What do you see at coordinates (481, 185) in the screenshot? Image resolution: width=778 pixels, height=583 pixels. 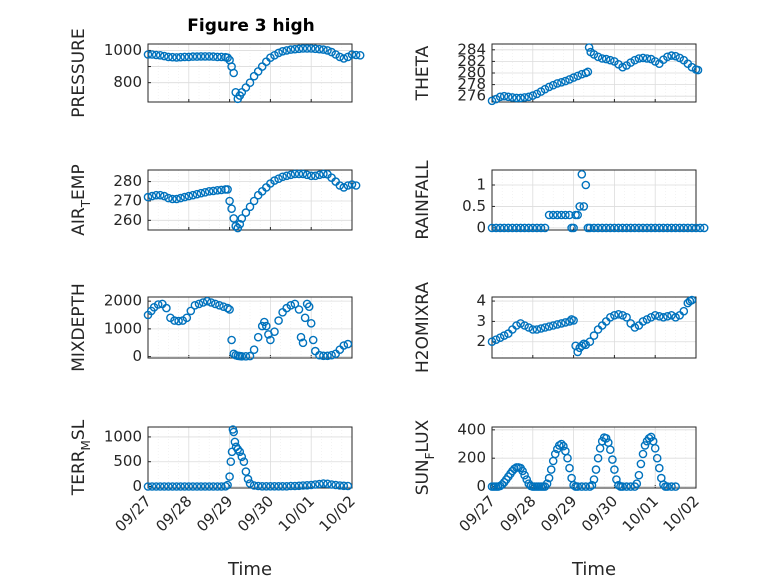 I see `y-tick-label: 1` at bounding box center [481, 185].